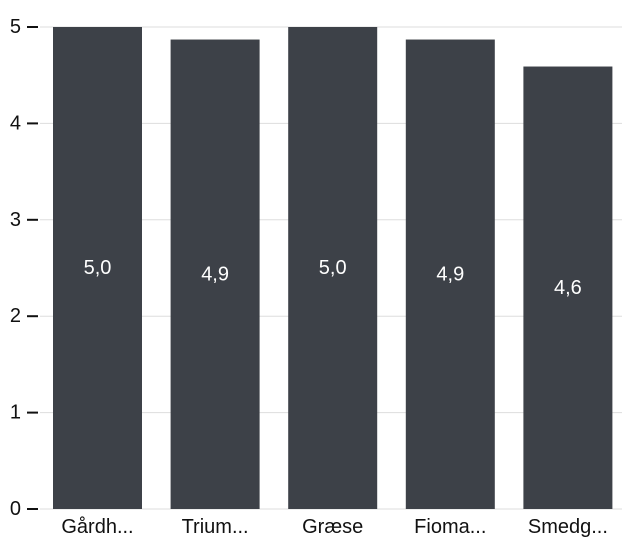 Image resolution: width=622 pixels, height=539 pixels. I want to click on data-label: 4,6, so click(568, 288).